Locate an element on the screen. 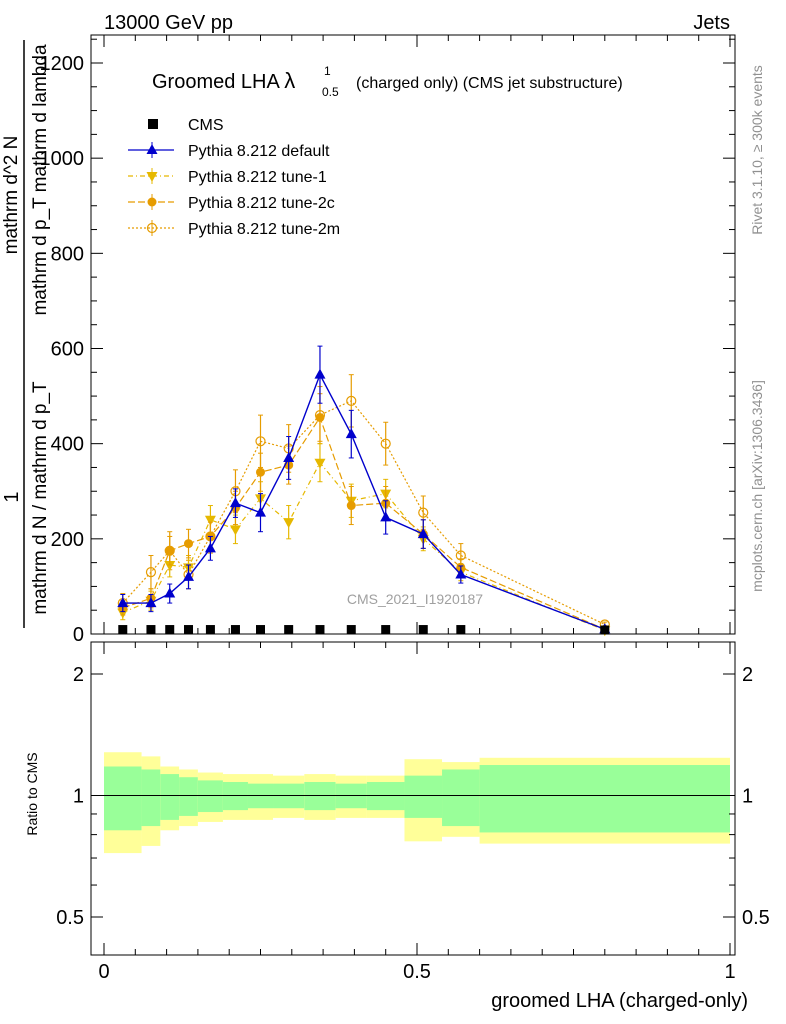 This screenshot has width=786, height=1024. ratio-y-tick-label-left: 1 is located at coordinates (78, 797).